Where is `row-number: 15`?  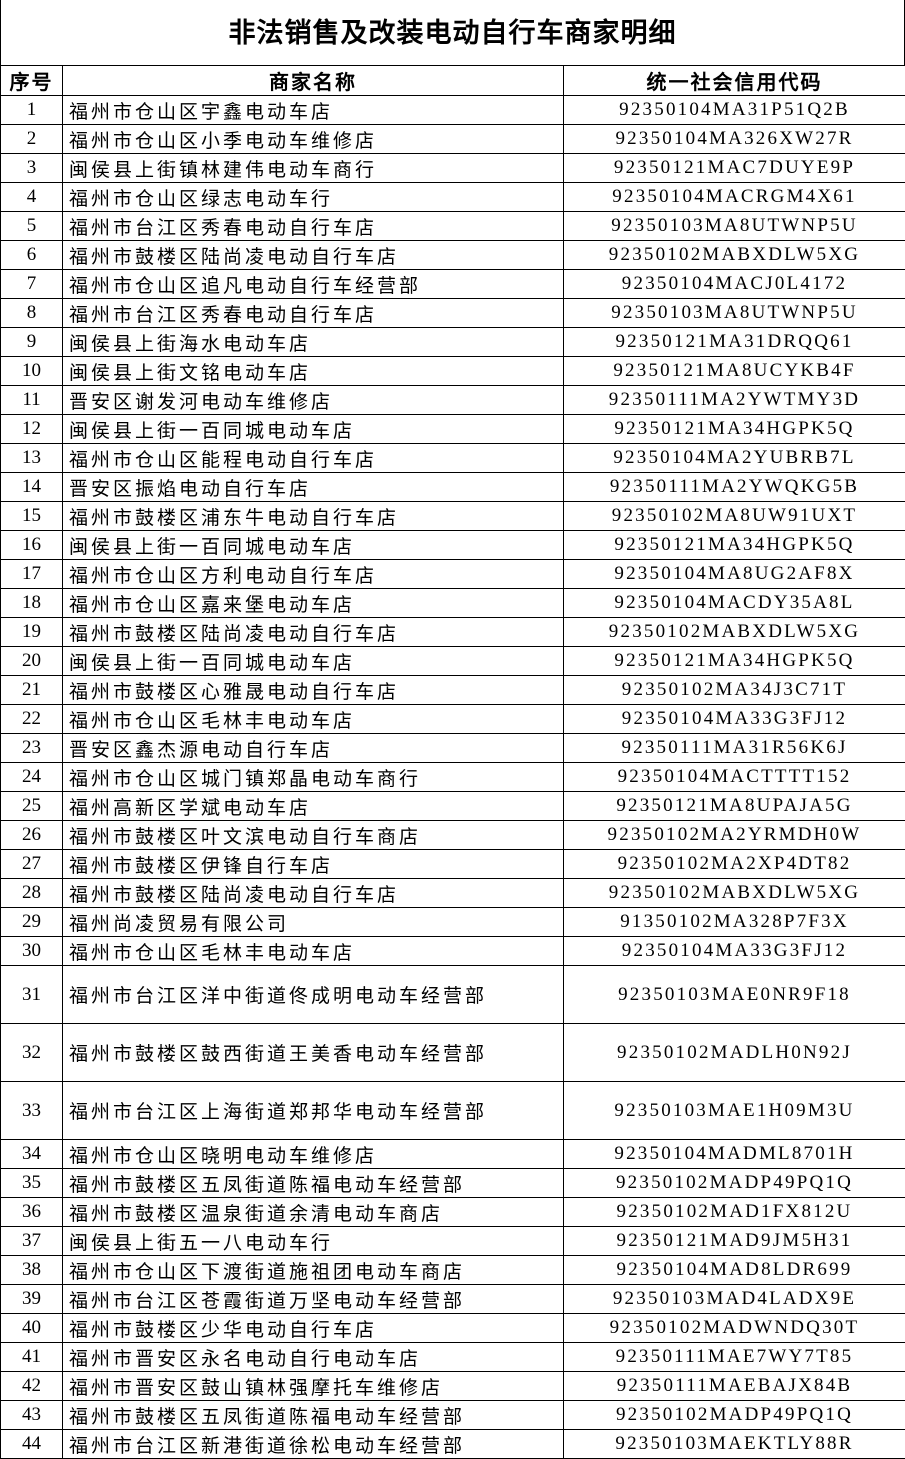
row-number: 15 is located at coordinates (32, 516).